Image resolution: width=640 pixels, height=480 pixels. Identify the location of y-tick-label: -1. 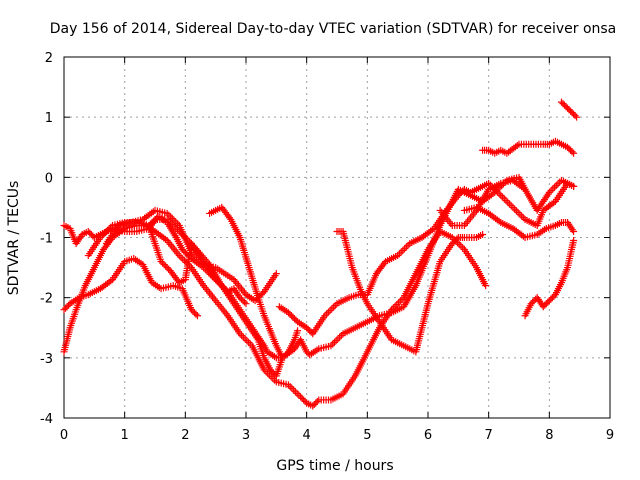
(46, 239).